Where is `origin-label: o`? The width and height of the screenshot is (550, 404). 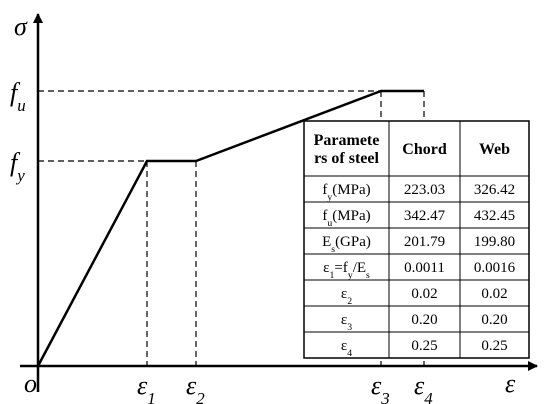 origin-label: o is located at coordinates (30, 383).